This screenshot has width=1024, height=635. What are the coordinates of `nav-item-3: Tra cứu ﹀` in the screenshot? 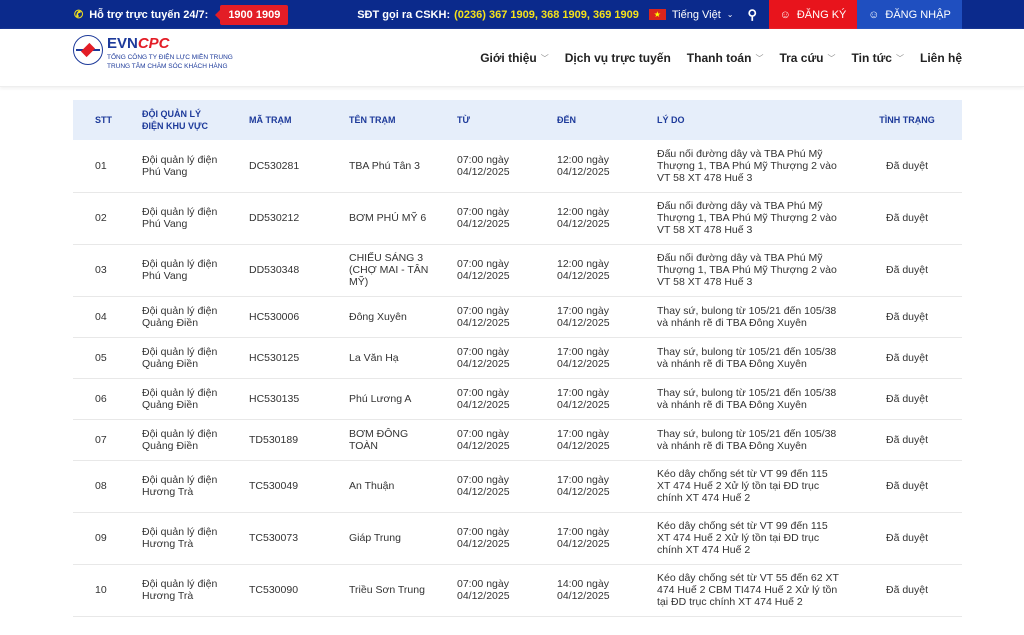 It's located at (807, 58).